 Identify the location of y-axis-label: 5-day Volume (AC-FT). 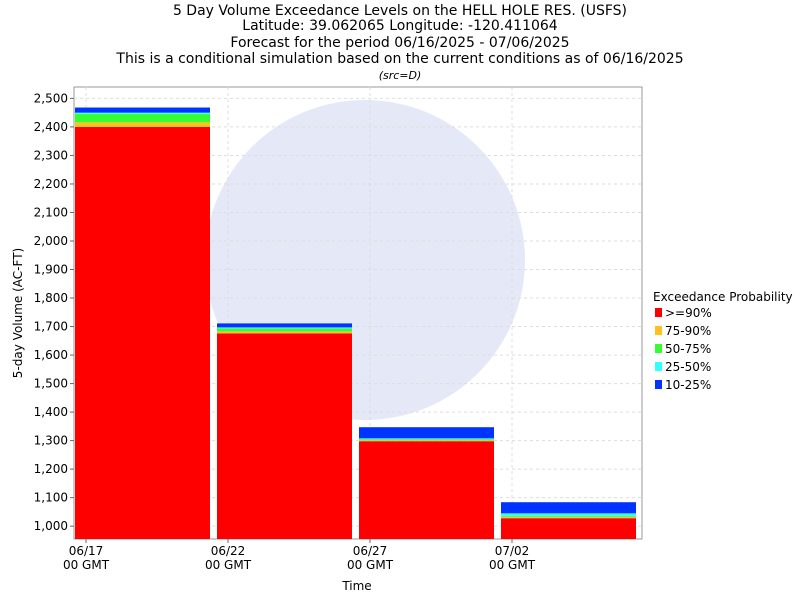
(18, 313).